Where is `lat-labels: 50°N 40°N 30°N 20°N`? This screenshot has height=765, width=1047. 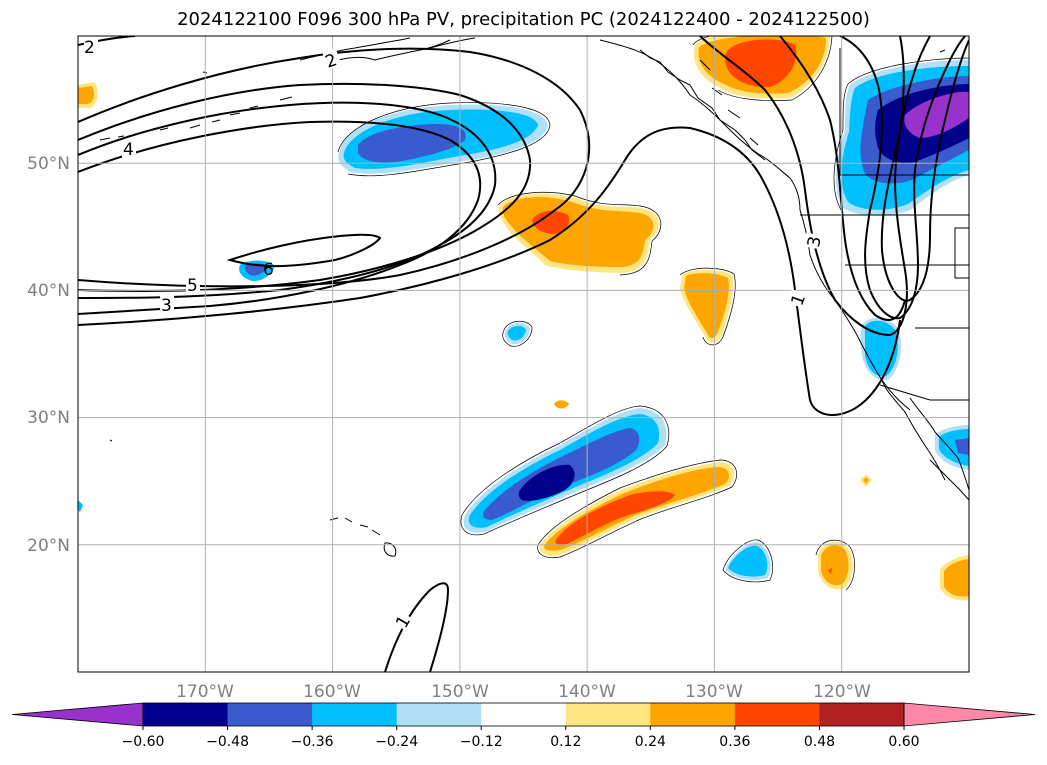
lat-labels: 50°N 40°N 30°N 20°N is located at coordinates (48, 355).